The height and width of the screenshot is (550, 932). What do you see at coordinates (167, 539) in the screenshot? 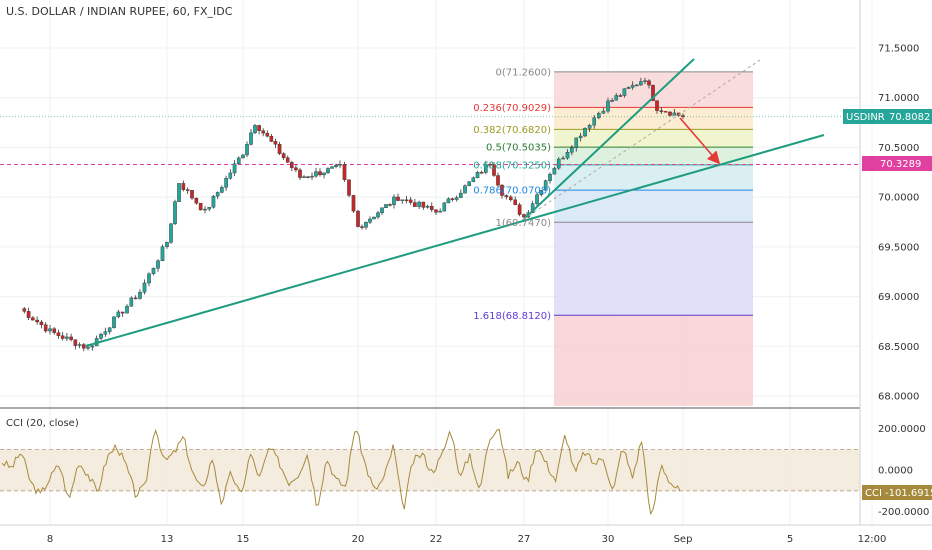
I see `time-tick-label: 13` at bounding box center [167, 539].